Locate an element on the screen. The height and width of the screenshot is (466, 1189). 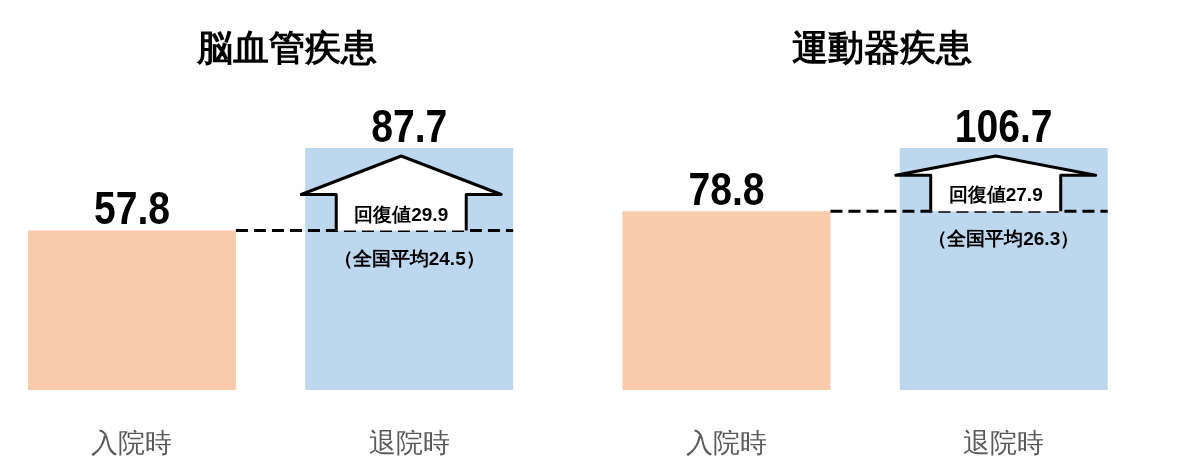
annotation: 回復値27.9 is located at coordinates (995, 195).